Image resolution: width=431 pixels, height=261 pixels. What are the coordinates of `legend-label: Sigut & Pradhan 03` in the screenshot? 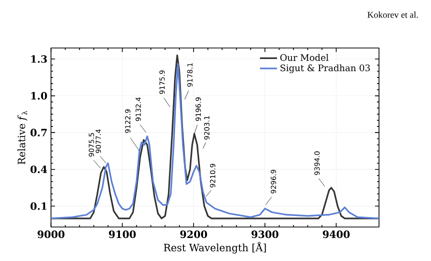 It's located at (325, 69).